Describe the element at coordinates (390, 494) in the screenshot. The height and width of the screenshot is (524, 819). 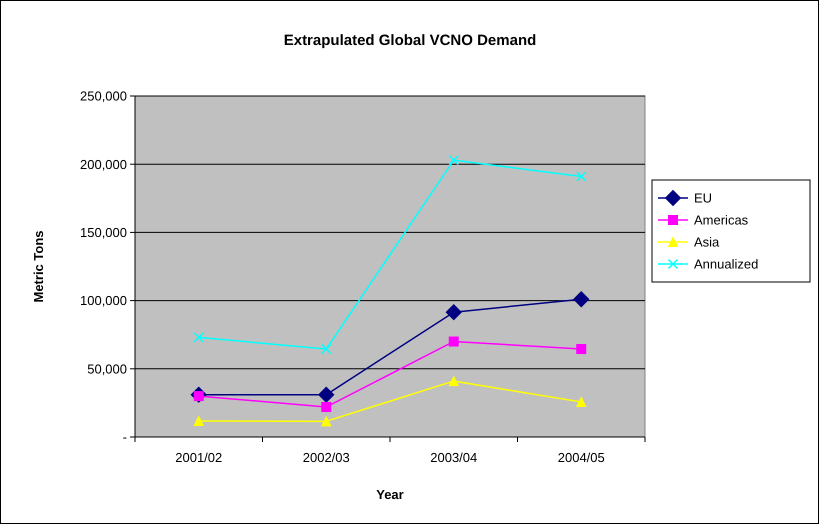
I see `x-axis-title: Year` at that location.